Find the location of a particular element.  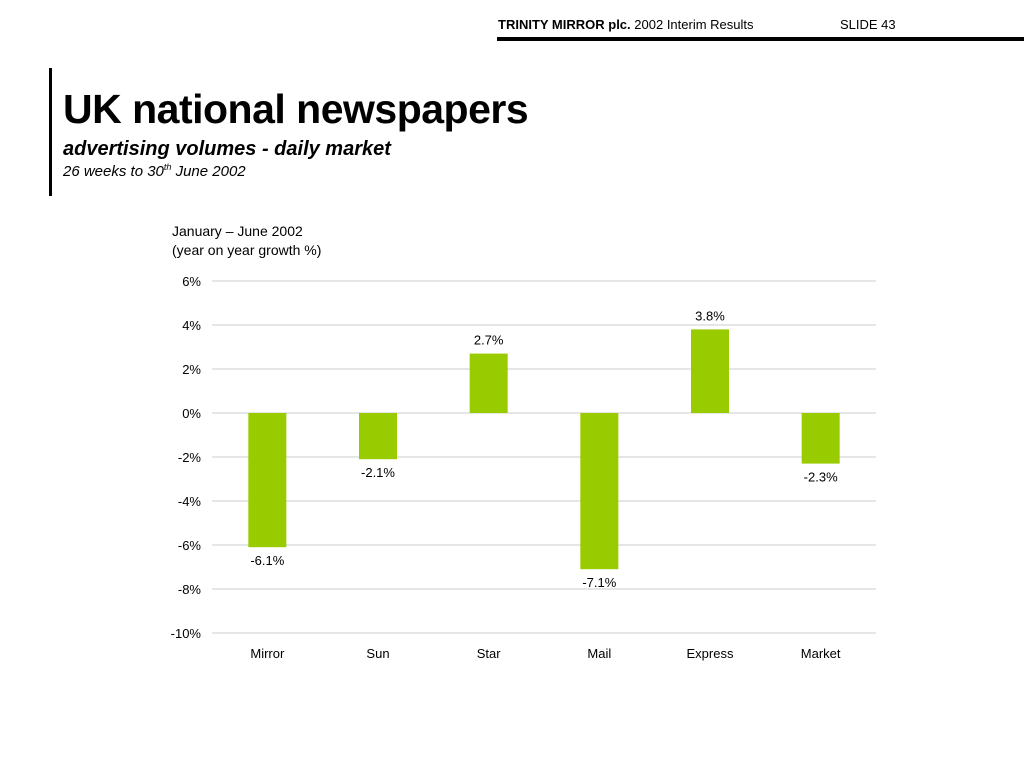

y-tick-label: 0% is located at coordinates (191, 413).